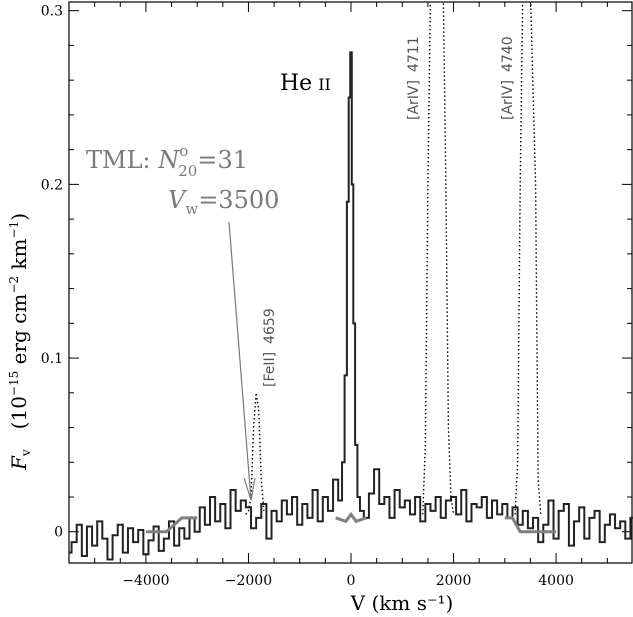  I want to click on heii-label: He II, so click(305, 83).